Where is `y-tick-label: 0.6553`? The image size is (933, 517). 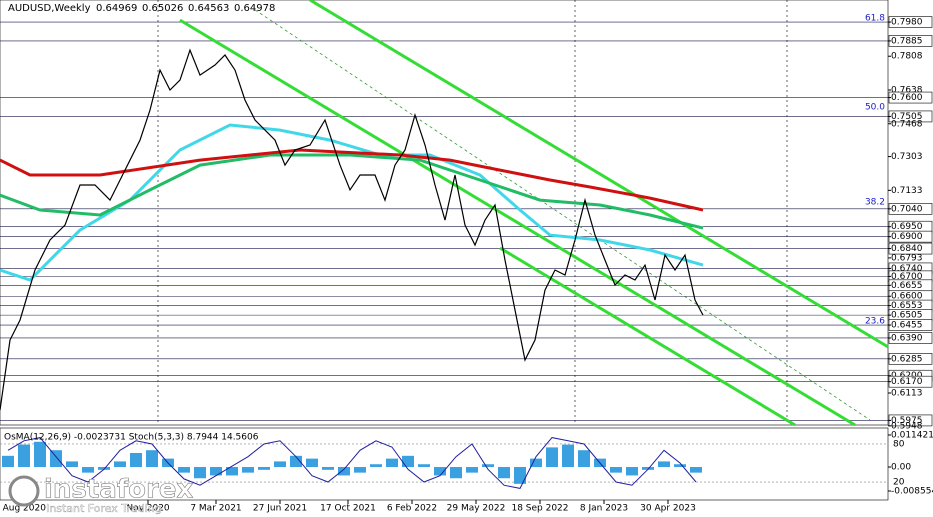
y-tick-label: 0.6553 is located at coordinates (907, 306).